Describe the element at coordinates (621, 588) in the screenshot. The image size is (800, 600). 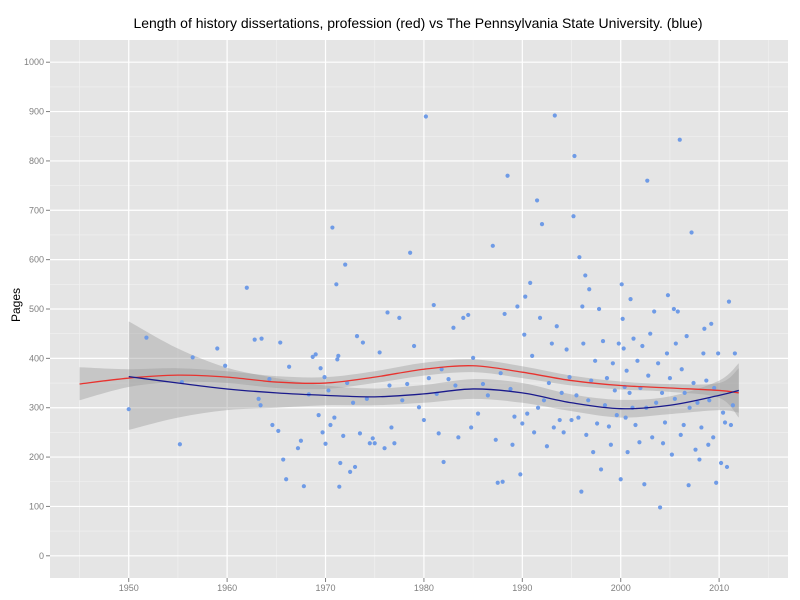
I see `x-tick-label: 2000` at that location.